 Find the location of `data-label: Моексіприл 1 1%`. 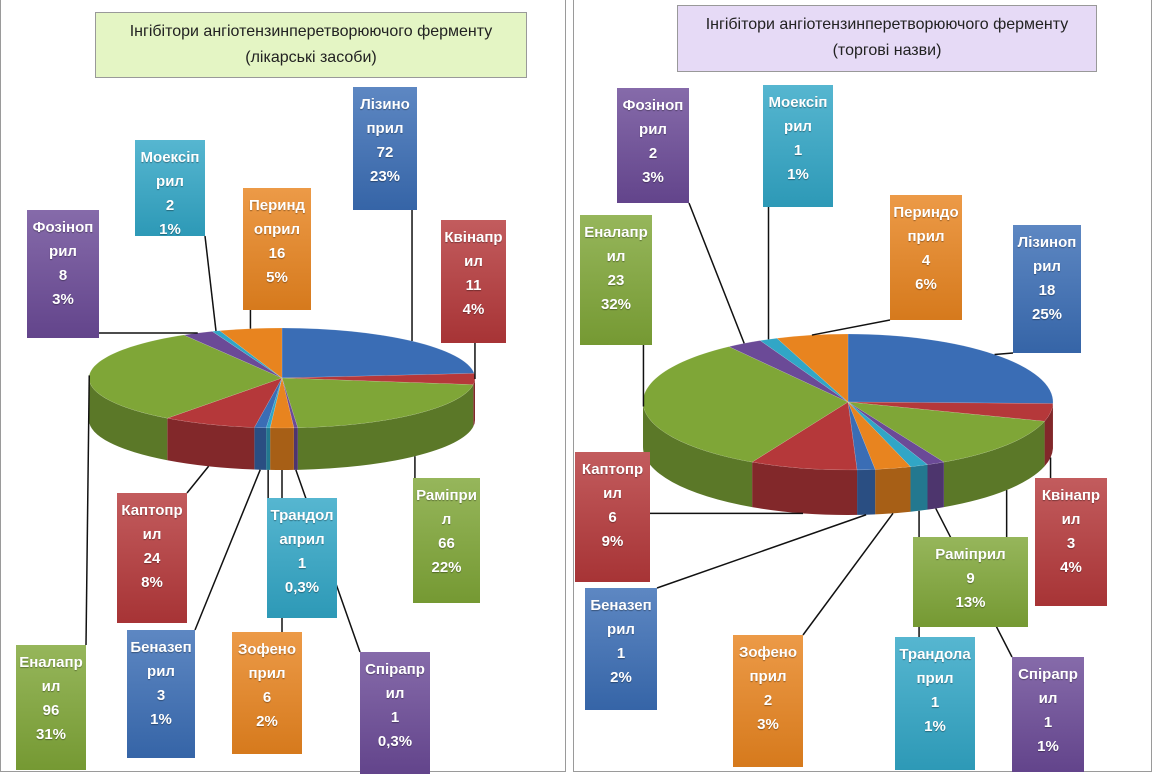

data-label: Моексіприл 1 1% is located at coordinates (798, 146).